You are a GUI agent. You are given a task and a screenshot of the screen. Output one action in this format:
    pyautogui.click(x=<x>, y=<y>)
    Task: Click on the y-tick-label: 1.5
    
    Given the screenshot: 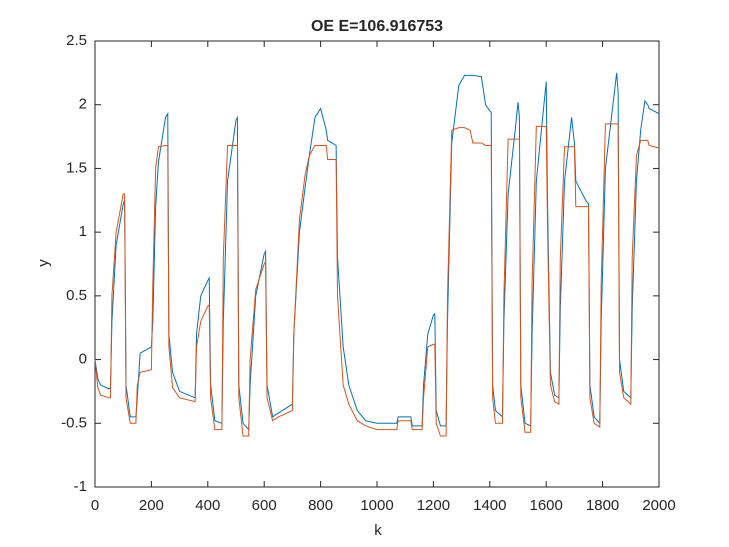 What is the action you would take?
    pyautogui.click(x=76, y=167)
    